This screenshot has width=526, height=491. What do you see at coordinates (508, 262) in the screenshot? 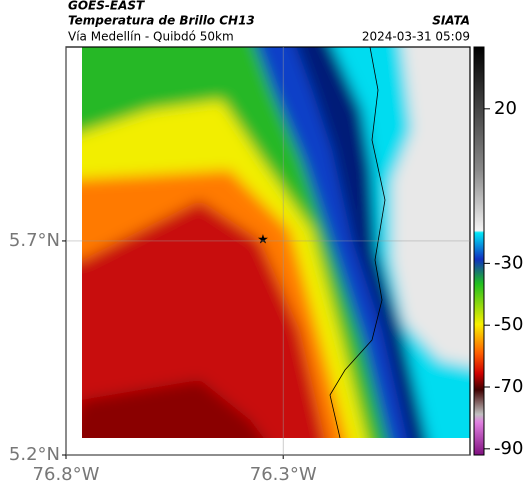
I see `colorbar-tick-label: -30` at bounding box center [508, 262].